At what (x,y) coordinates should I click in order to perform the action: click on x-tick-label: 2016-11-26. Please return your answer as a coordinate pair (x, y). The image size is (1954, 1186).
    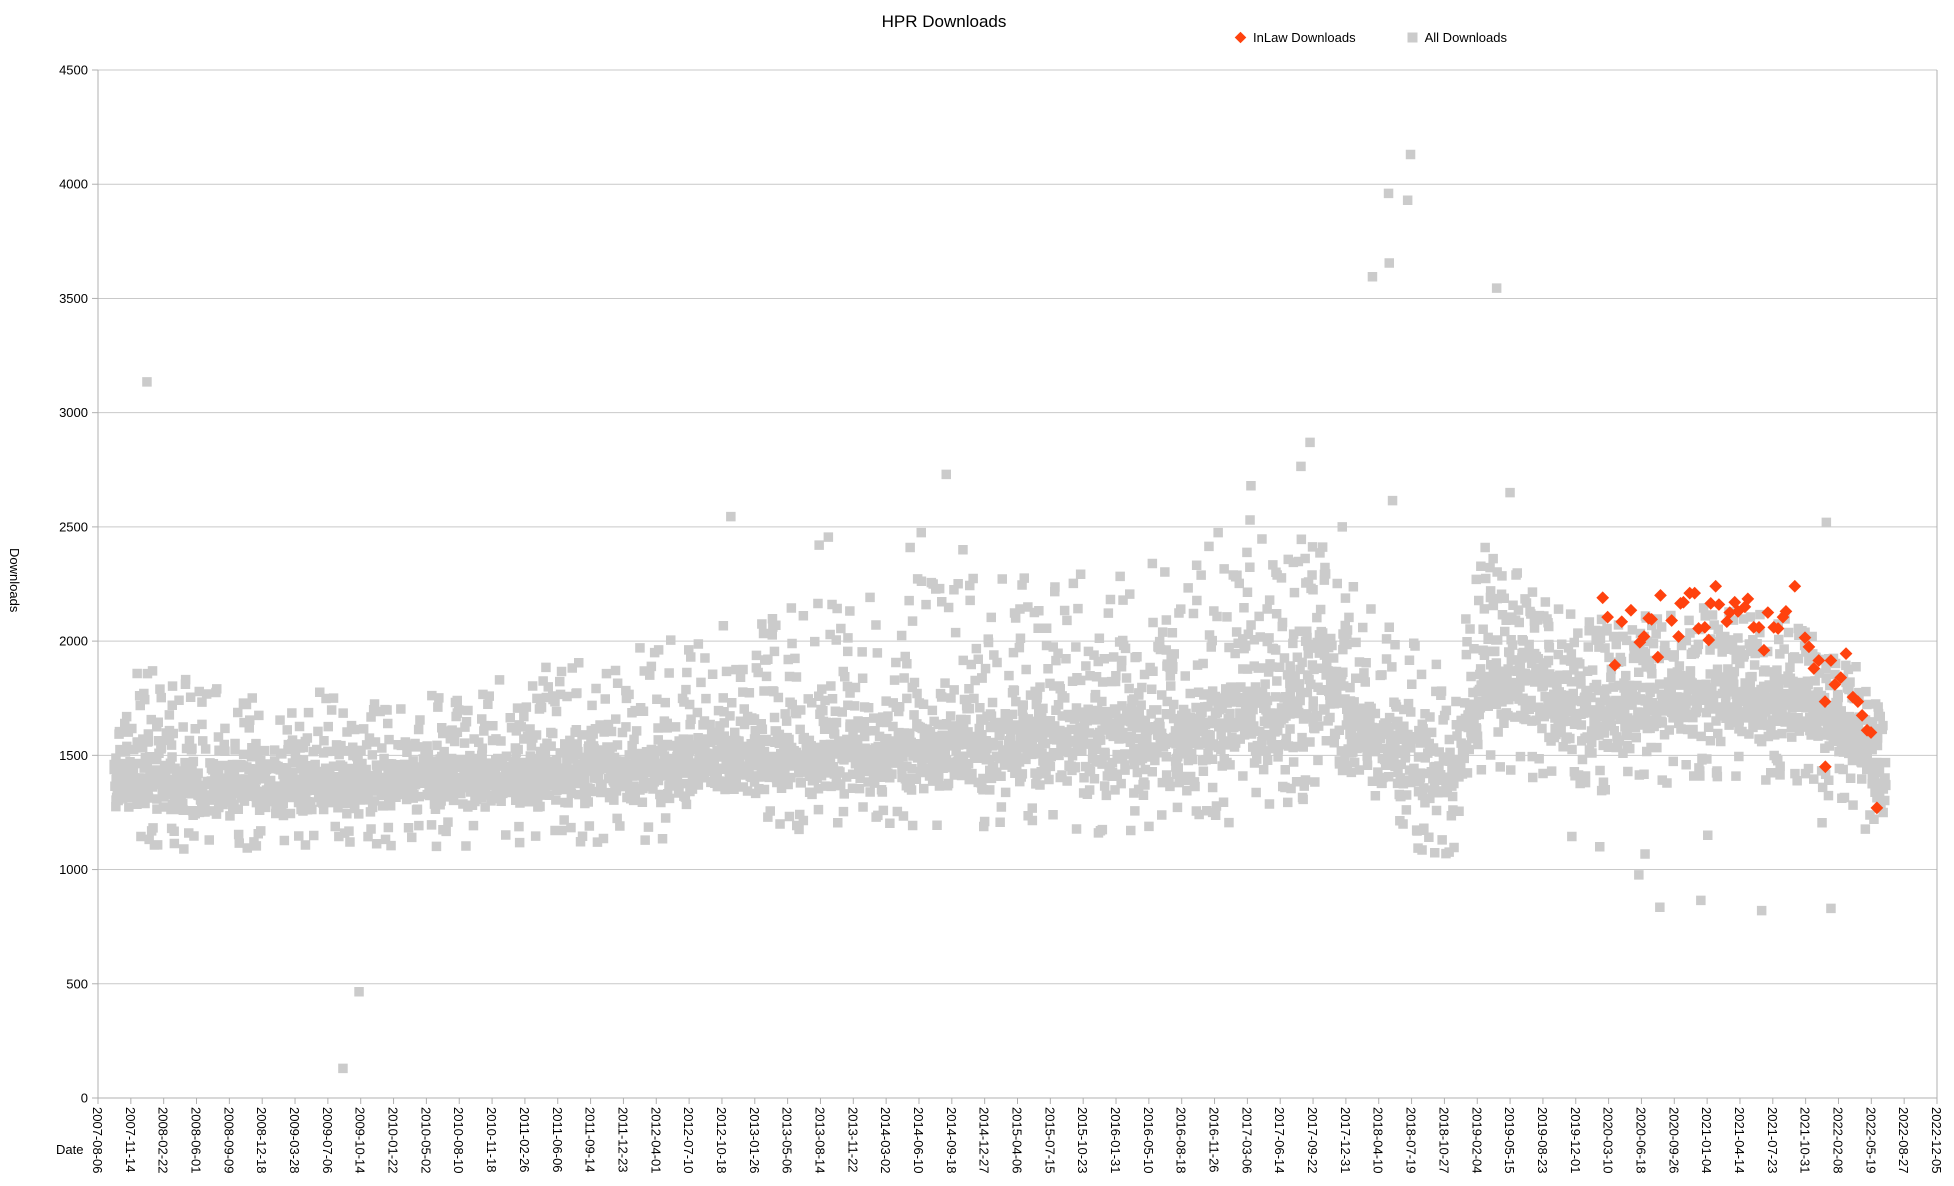
    Looking at the image, I should click on (1214, 1140).